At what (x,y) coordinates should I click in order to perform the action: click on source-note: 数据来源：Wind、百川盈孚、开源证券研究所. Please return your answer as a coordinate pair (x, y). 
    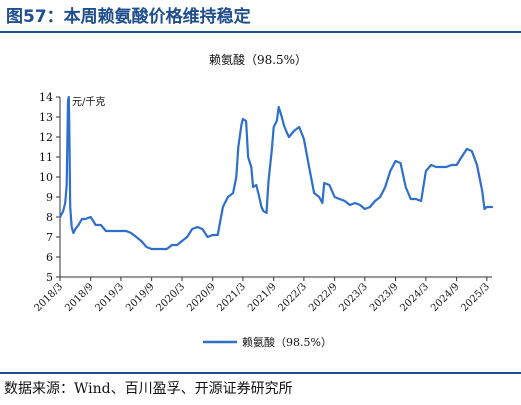
    Looking at the image, I should click on (148, 389).